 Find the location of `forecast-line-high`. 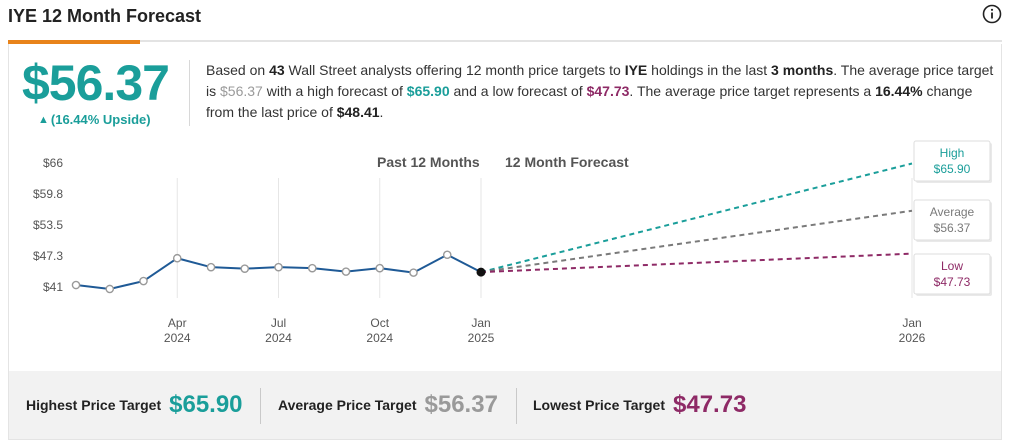

forecast-line-high is located at coordinates (696, 218).